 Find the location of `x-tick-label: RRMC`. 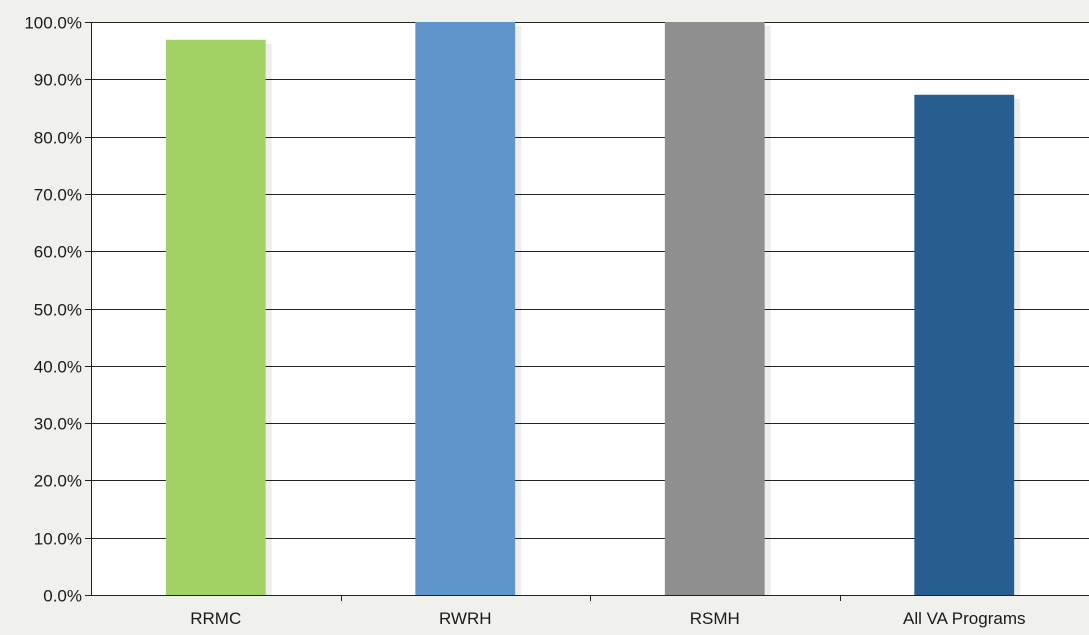

x-tick-label: RRMC is located at coordinates (215, 618).